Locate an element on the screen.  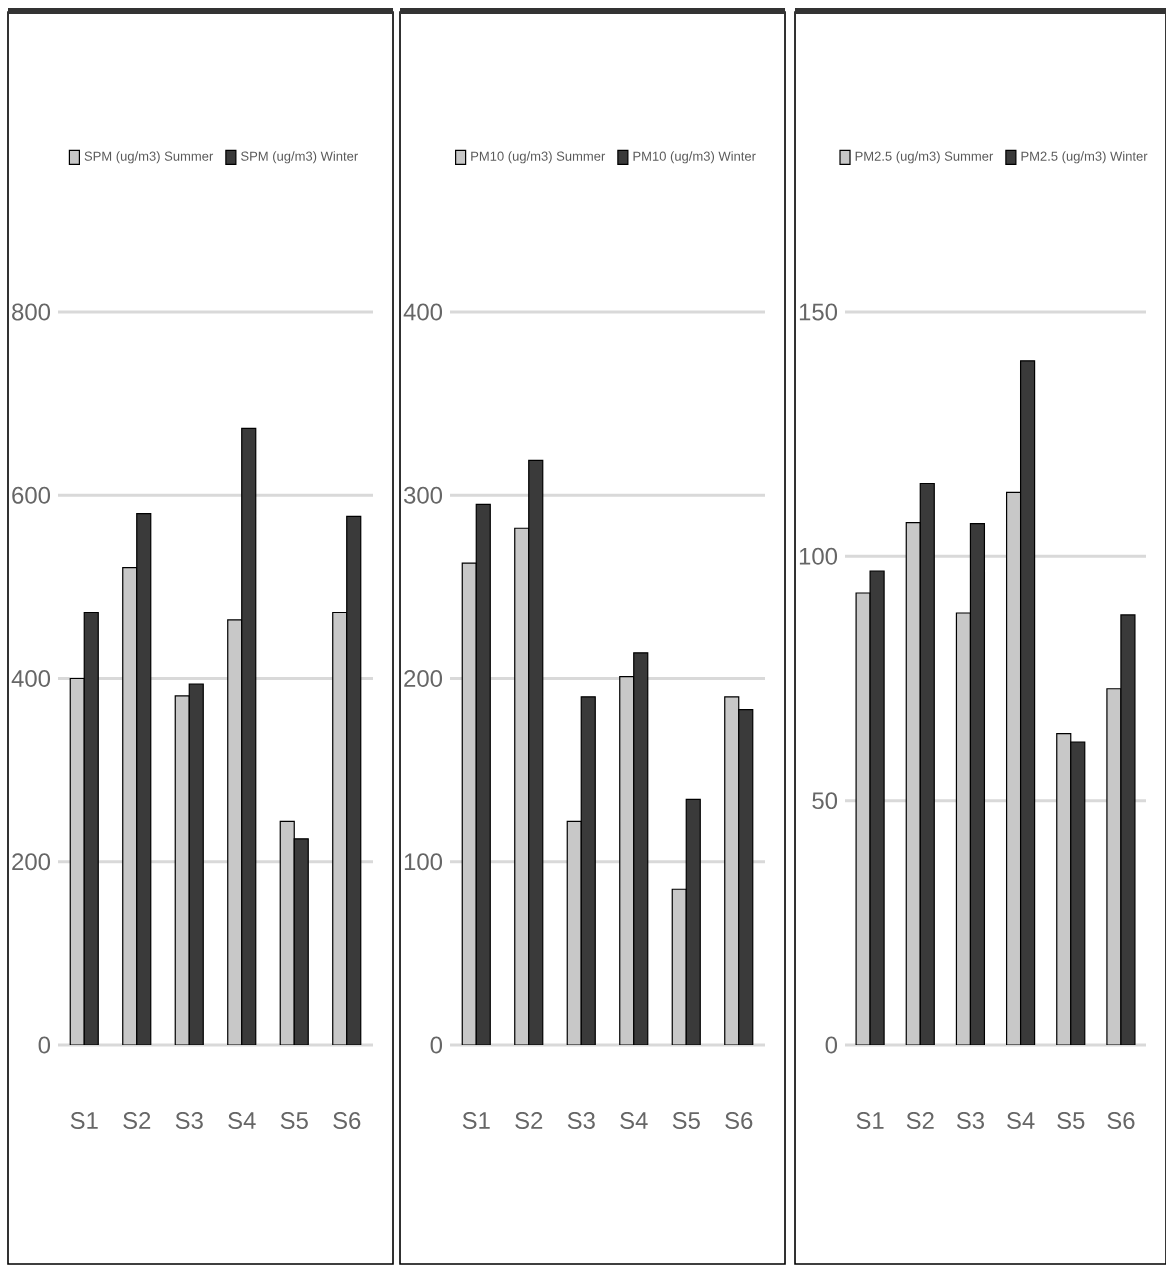
y-tick-label: 50 is located at coordinates (825, 801).